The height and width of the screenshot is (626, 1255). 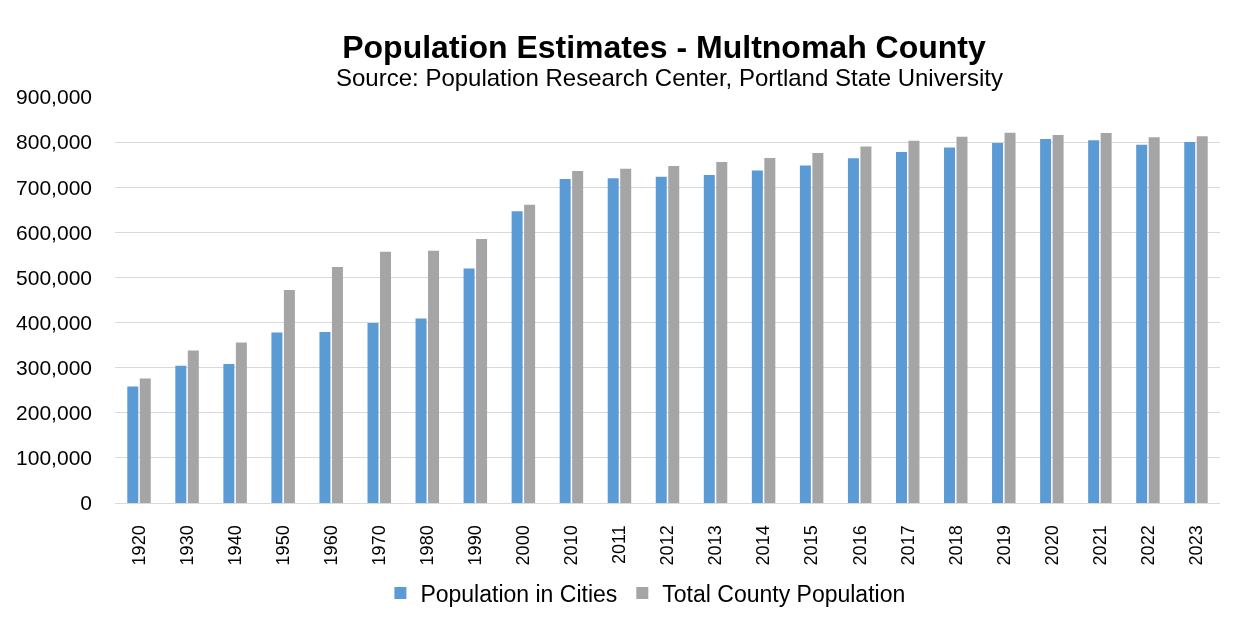 What do you see at coordinates (811, 545) in the screenshot?
I see `x-tick-label: 2015` at bounding box center [811, 545].